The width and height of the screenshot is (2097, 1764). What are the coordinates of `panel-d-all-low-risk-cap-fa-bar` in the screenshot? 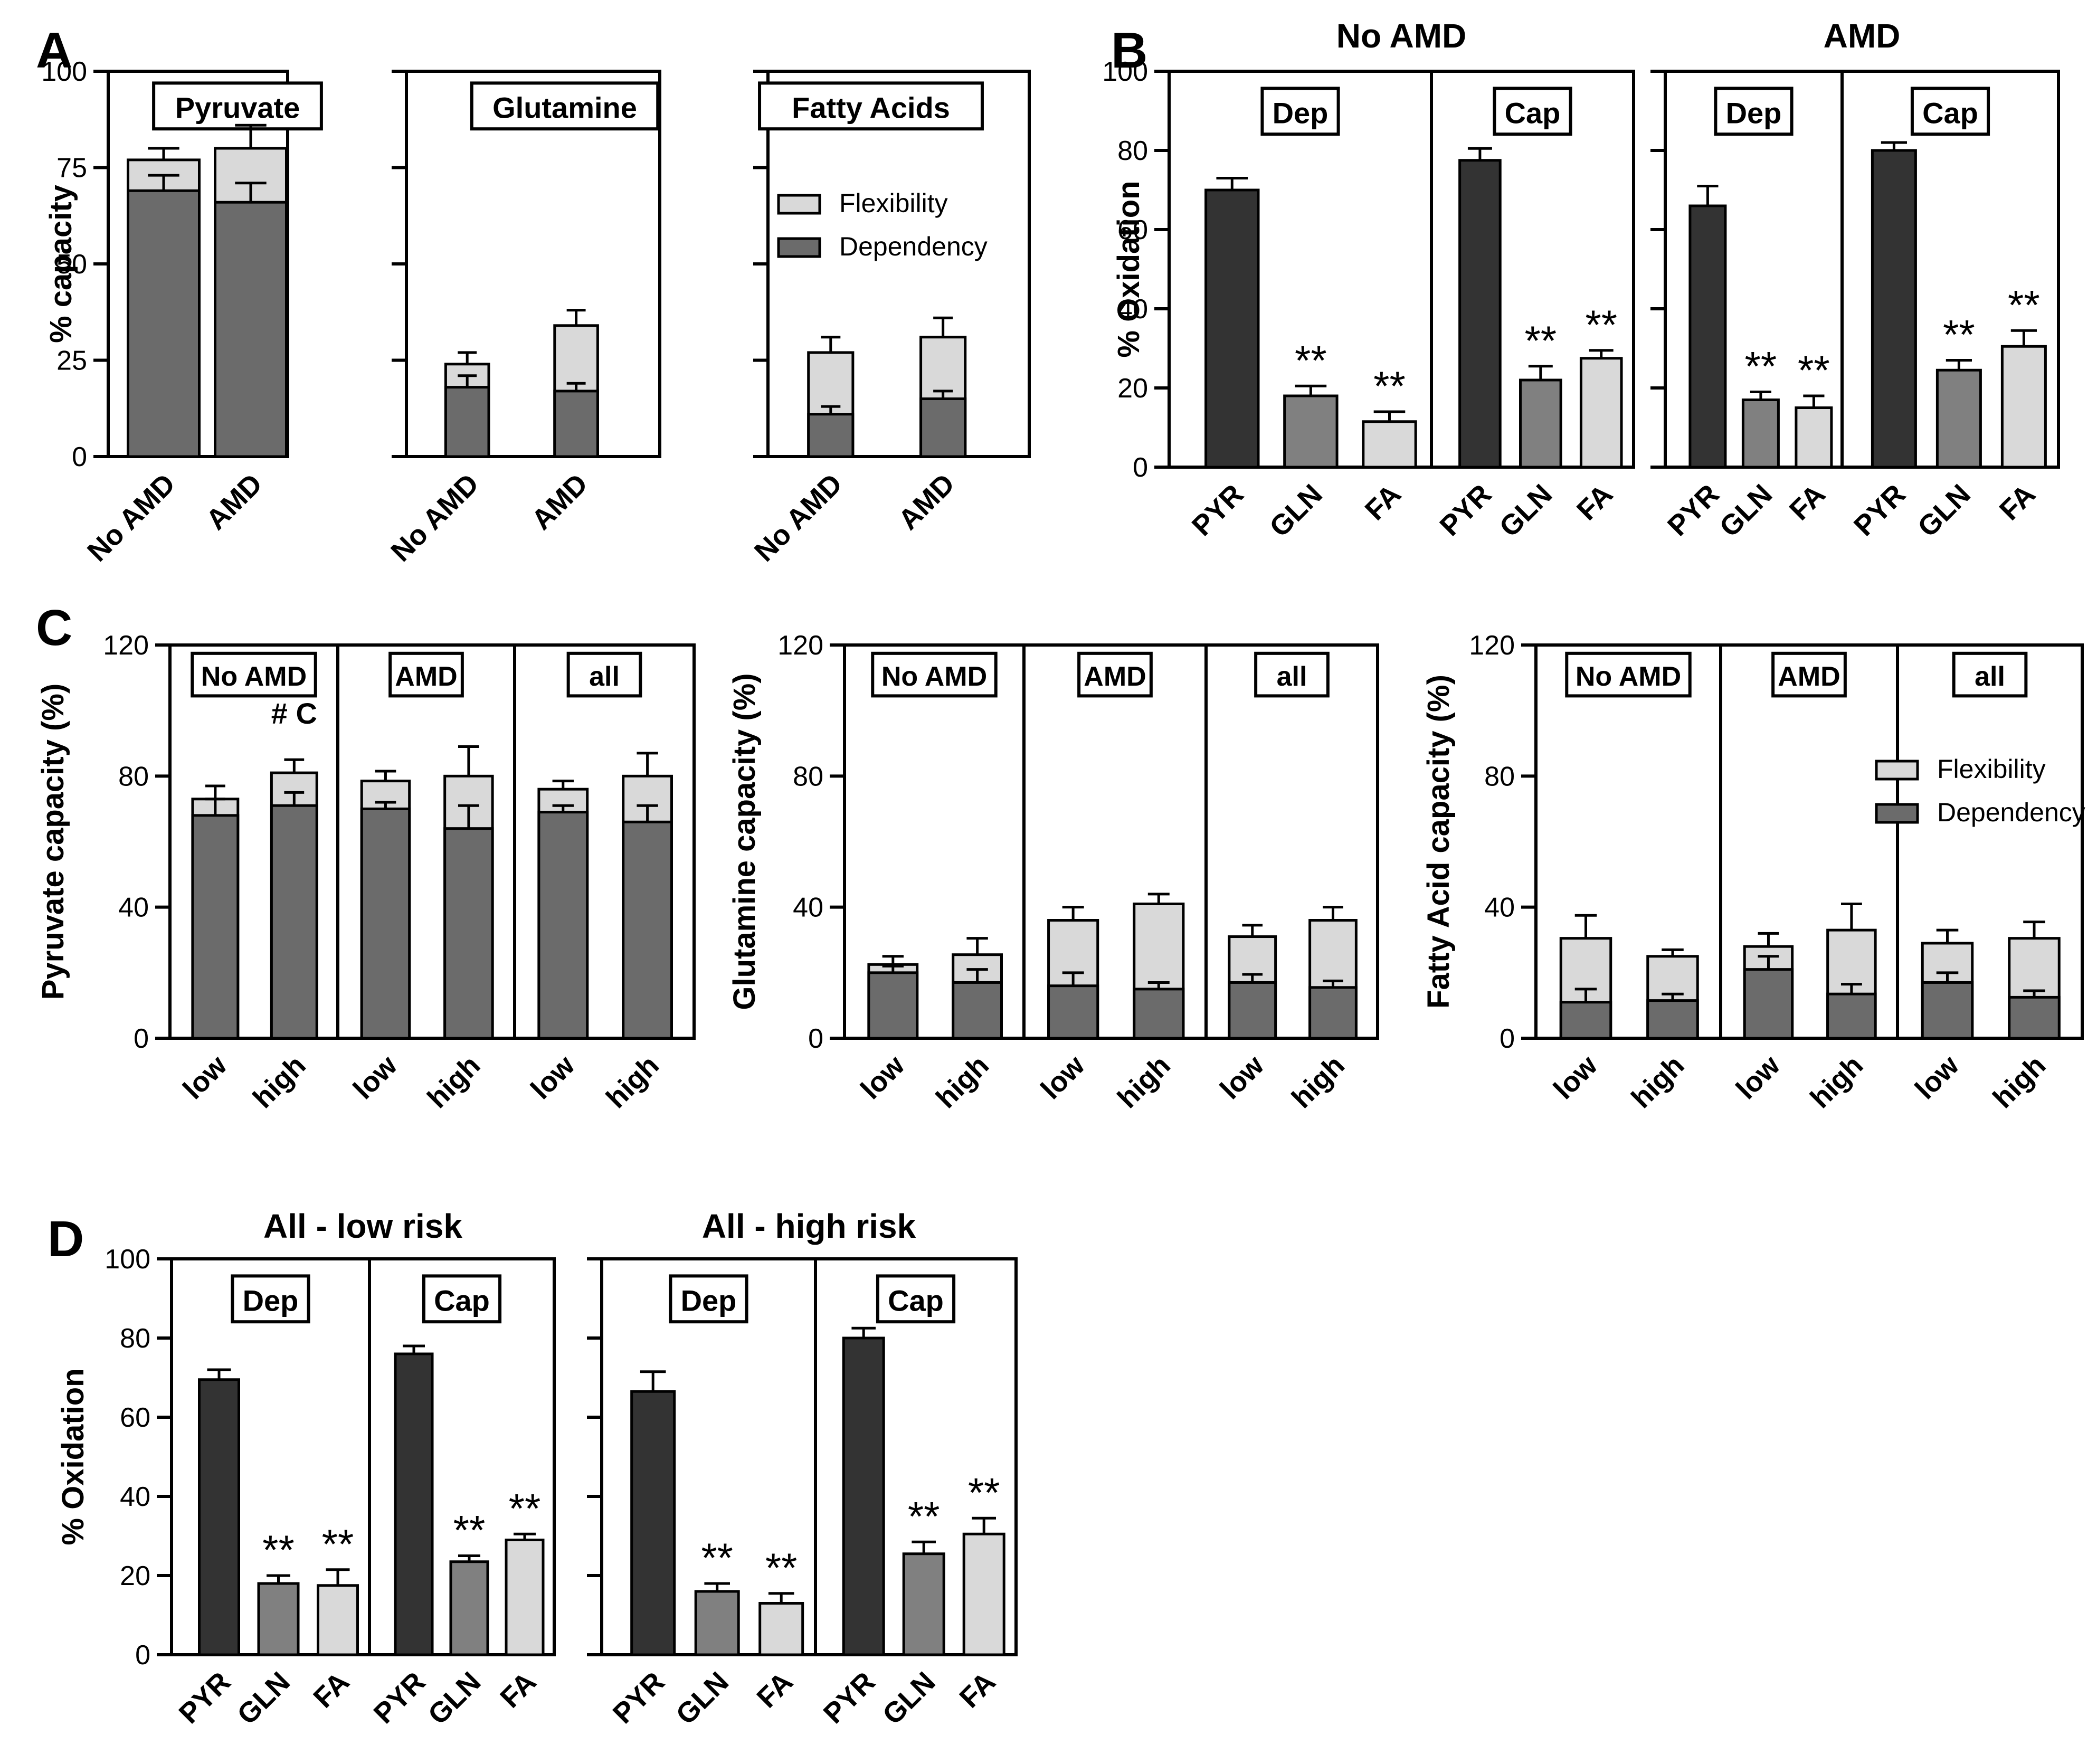 It's located at (525, 1597).